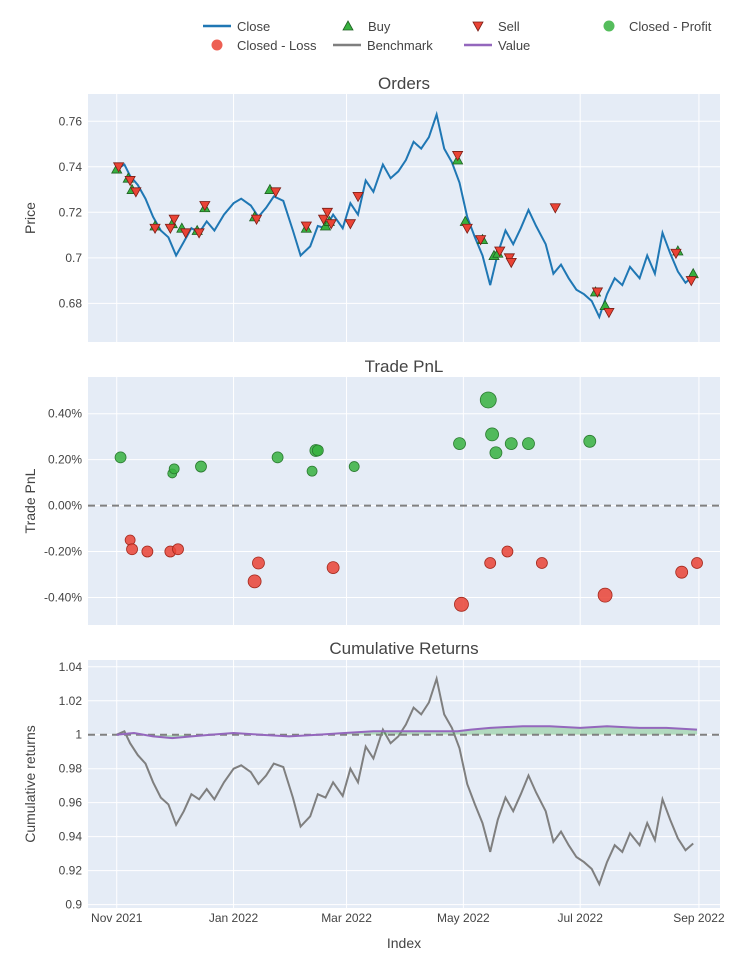 The width and height of the screenshot is (750, 965). I want to click on y-tick-label: 0.76, so click(71, 121).